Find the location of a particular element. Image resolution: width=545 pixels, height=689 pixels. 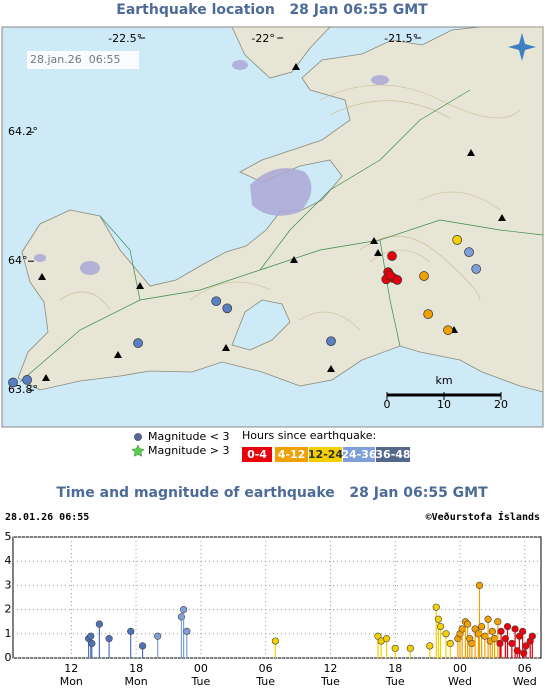

hours-label: 36-48 is located at coordinates (392, 454).